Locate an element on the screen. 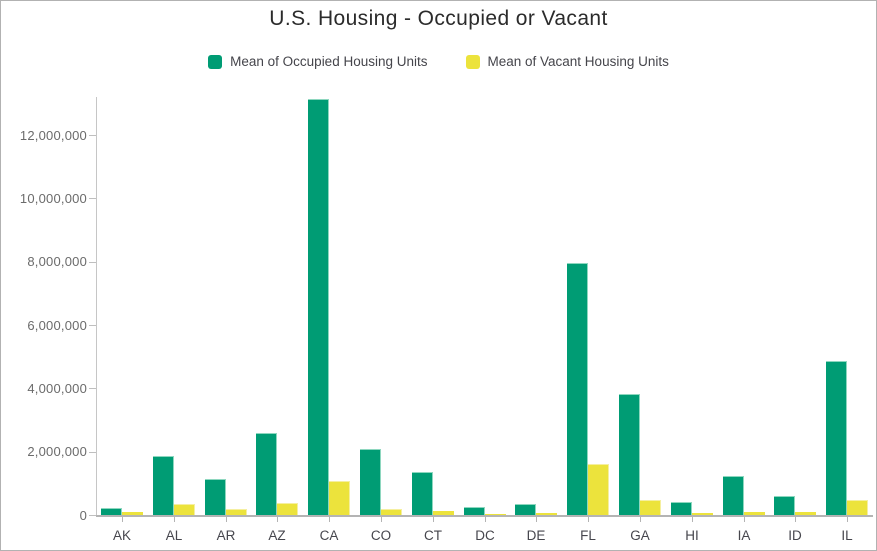 This screenshot has height=551, width=877. x-axis-label: CT is located at coordinates (433, 535).